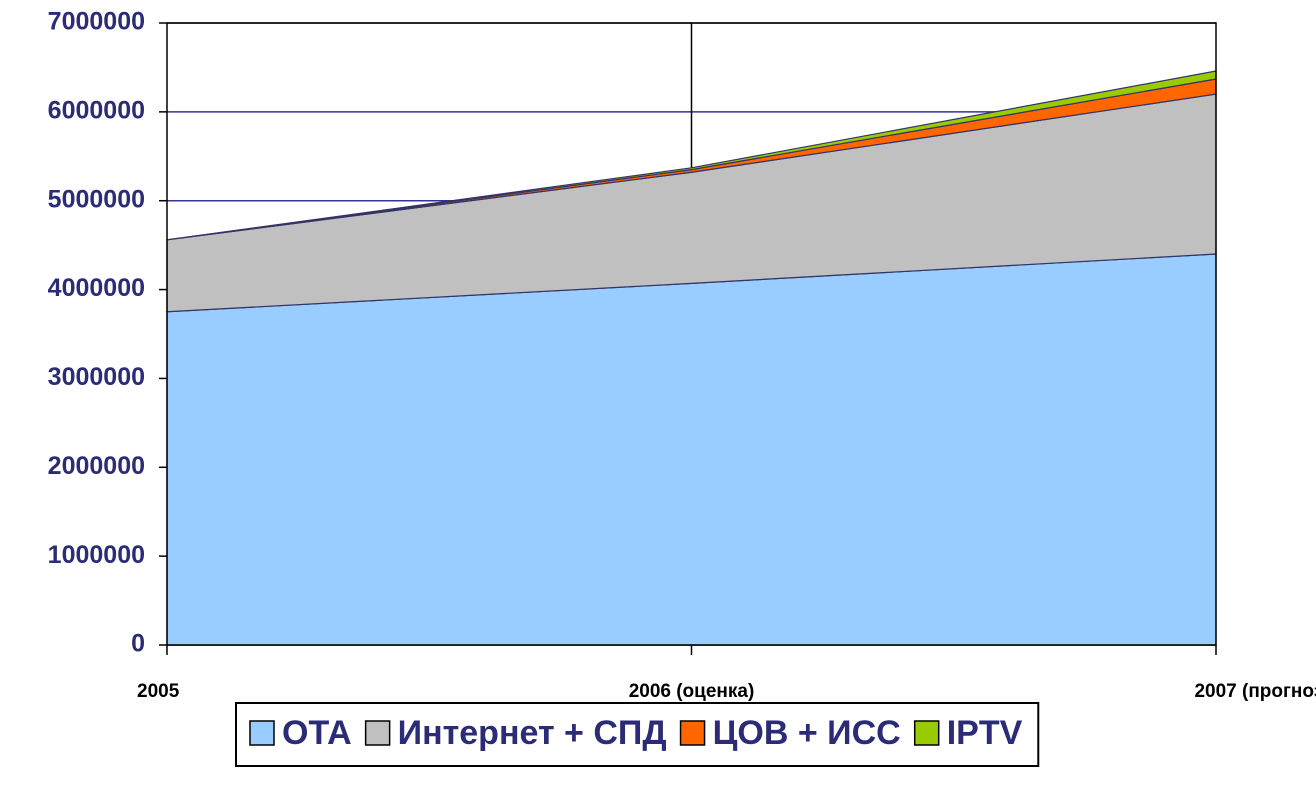 This screenshot has height=797, width=1316. I want to click on legend-label: ЦОВ + ИСС, so click(807, 733).